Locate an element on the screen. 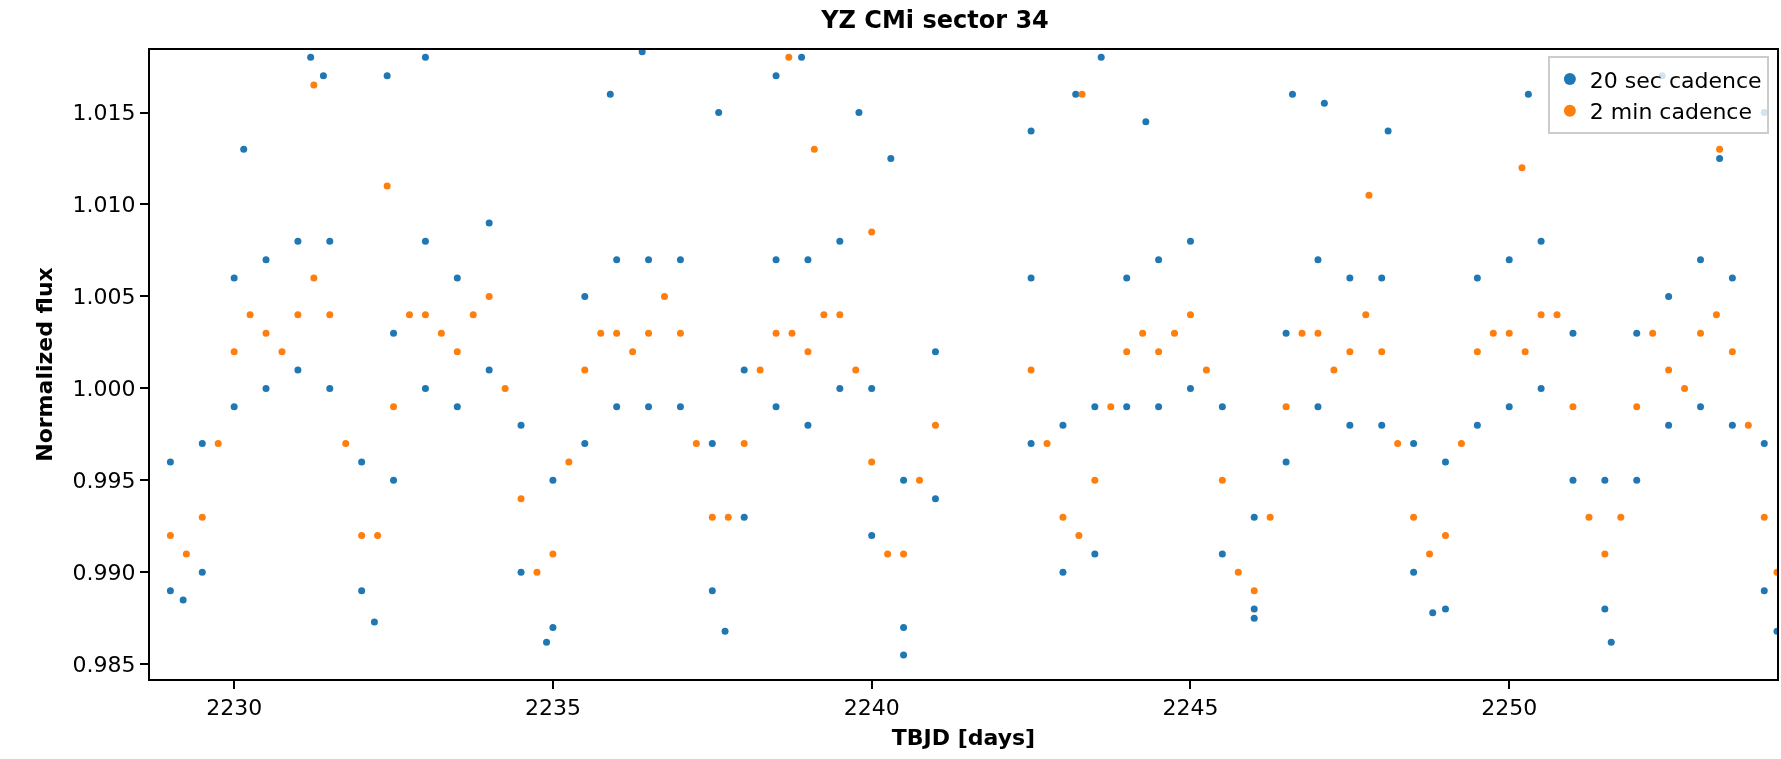  y-tick-label: 1.010 is located at coordinates (104, 205).